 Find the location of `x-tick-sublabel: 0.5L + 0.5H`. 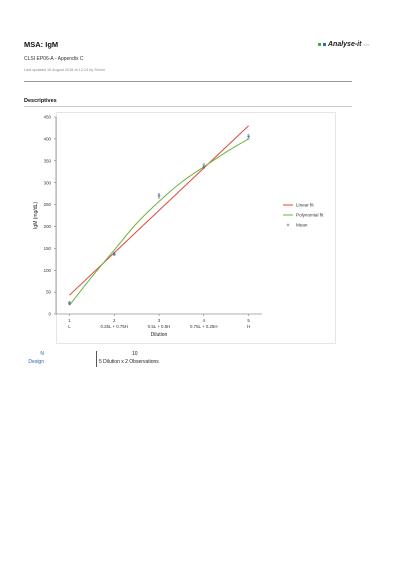

x-tick-sublabel: 0.5L + 0.5H is located at coordinates (159, 326).